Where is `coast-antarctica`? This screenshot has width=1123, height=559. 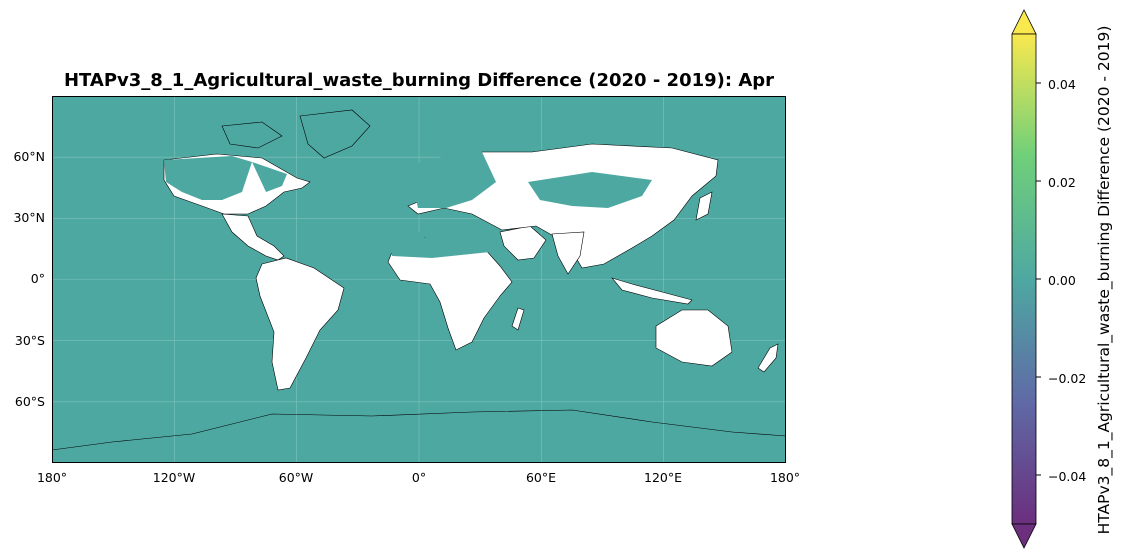
coast-antarctica is located at coordinates (419, 430).